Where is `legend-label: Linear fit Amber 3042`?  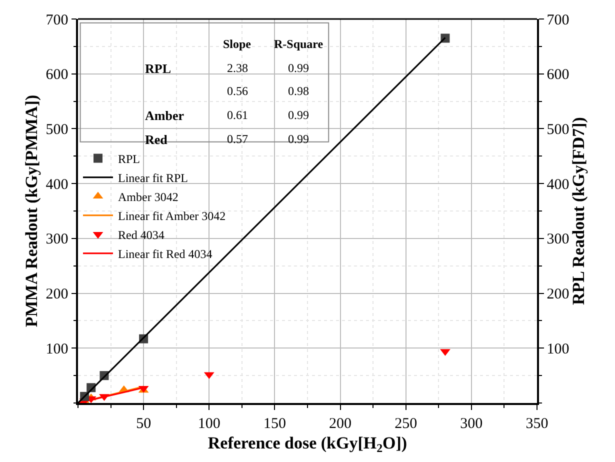 legend-label: Linear fit Amber 3042 is located at coordinates (172, 215).